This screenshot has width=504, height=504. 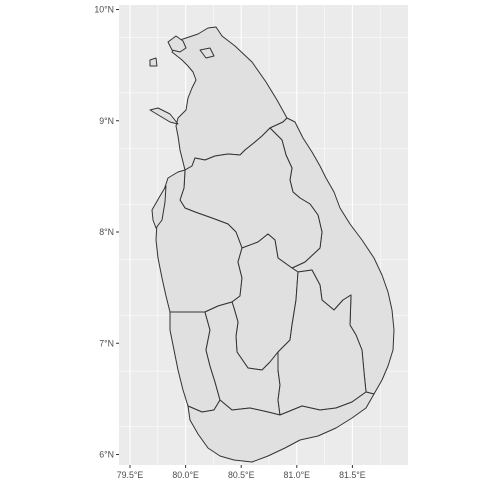 What do you see at coordinates (130, 475) in the screenshot?
I see `x-tick-label: 79.5°E` at bounding box center [130, 475].